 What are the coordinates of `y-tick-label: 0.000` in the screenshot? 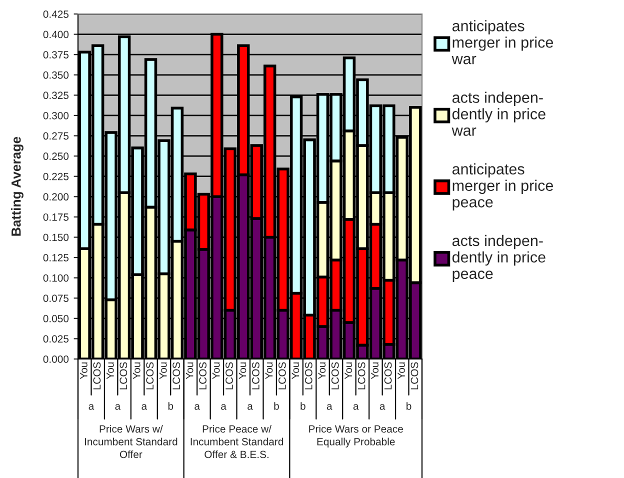 It's located at (56, 359).